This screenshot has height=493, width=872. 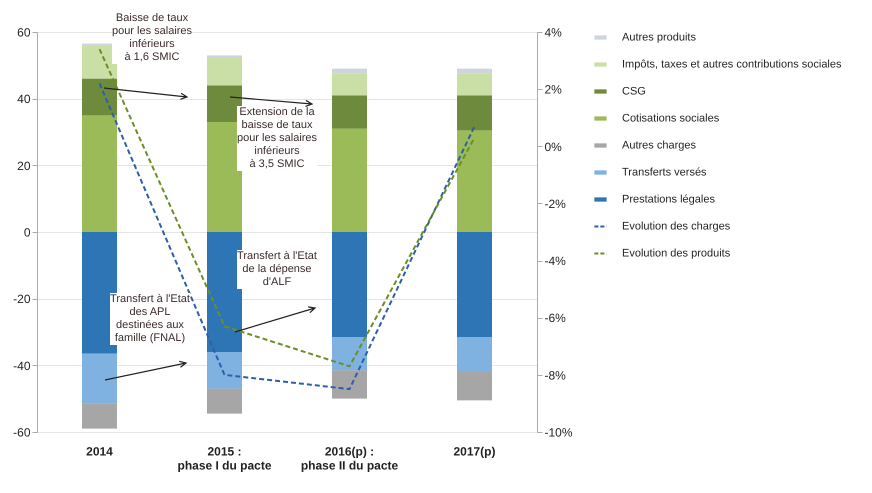 I want to click on legend-label: Evolution des produits, so click(x=676, y=254).